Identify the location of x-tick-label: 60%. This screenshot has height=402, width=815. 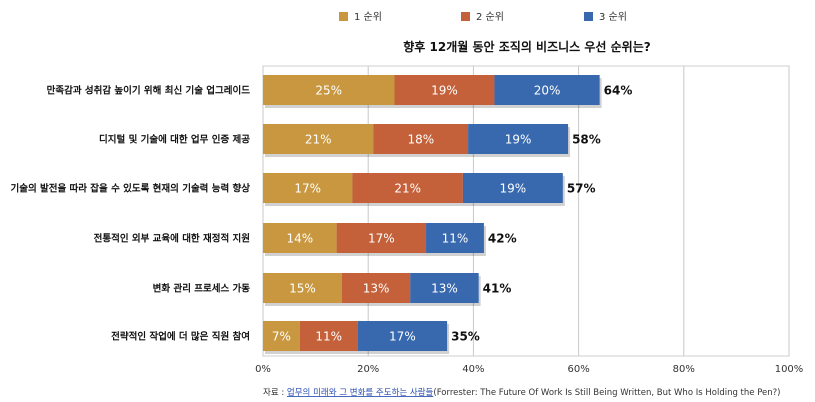
(578, 369).